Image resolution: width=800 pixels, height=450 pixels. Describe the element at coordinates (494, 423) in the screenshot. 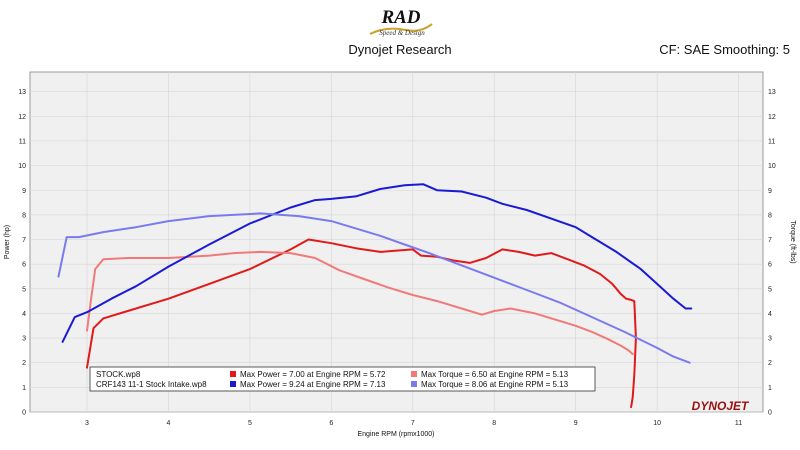

I see `x-tick-label: 8` at that location.